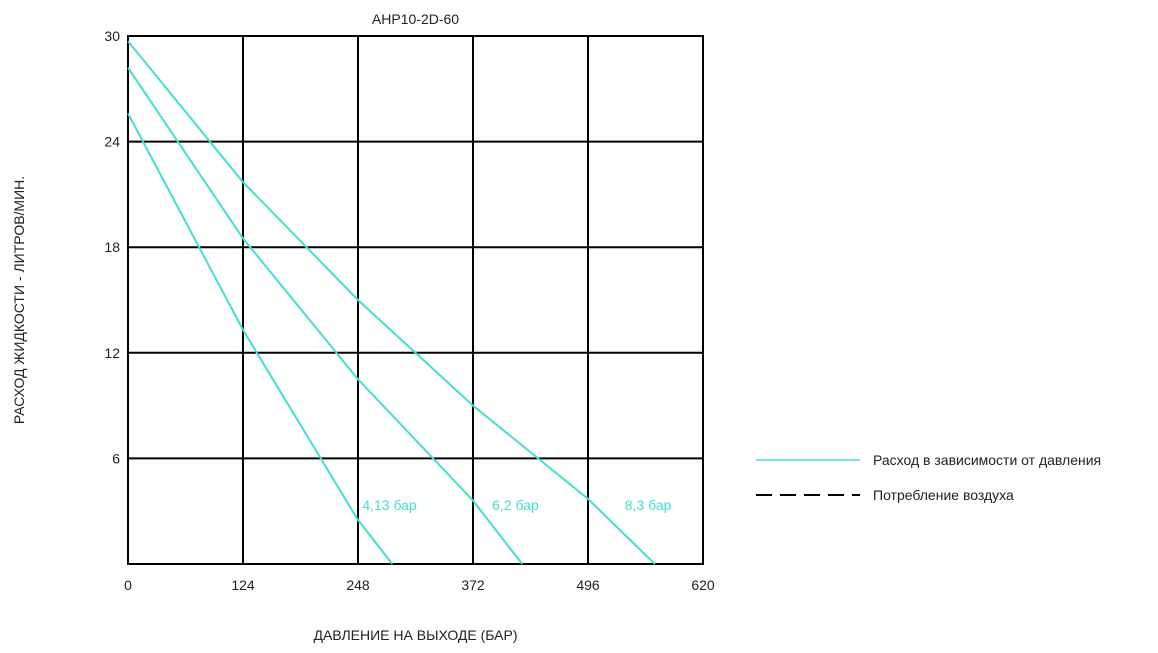  I want to click on x-tick-label: 620, so click(703, 585).